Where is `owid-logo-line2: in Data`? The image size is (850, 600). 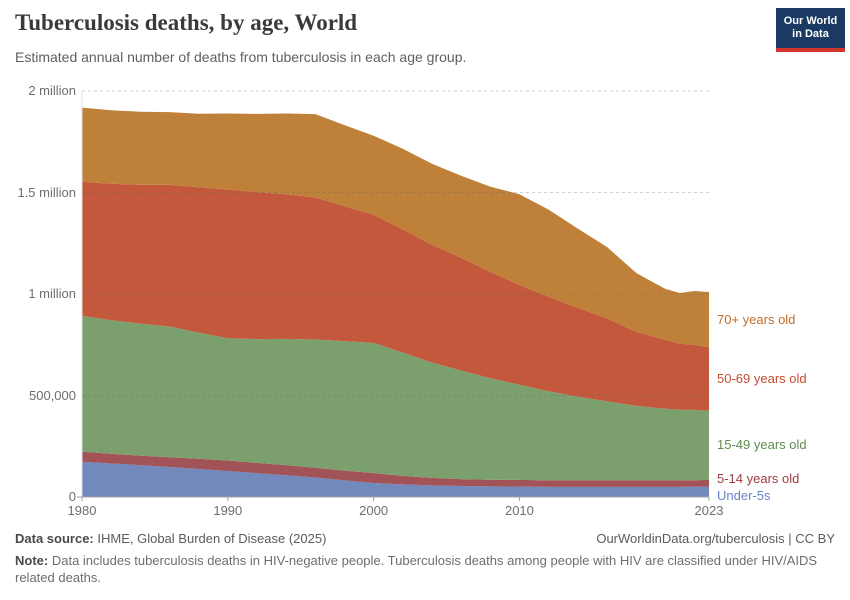 owid-logo-line2: in Data is located at coordinates (810, 34).